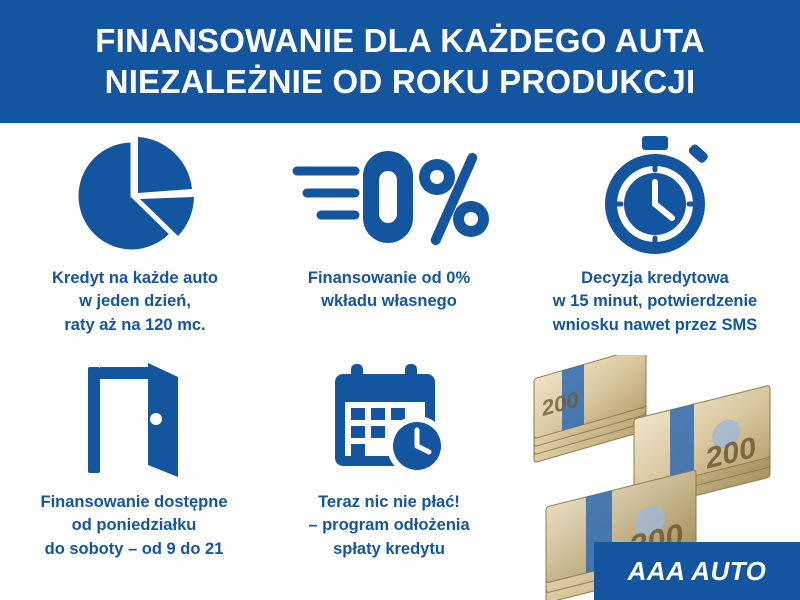  I want to click on pie-chart-icon, so click(135, 196).